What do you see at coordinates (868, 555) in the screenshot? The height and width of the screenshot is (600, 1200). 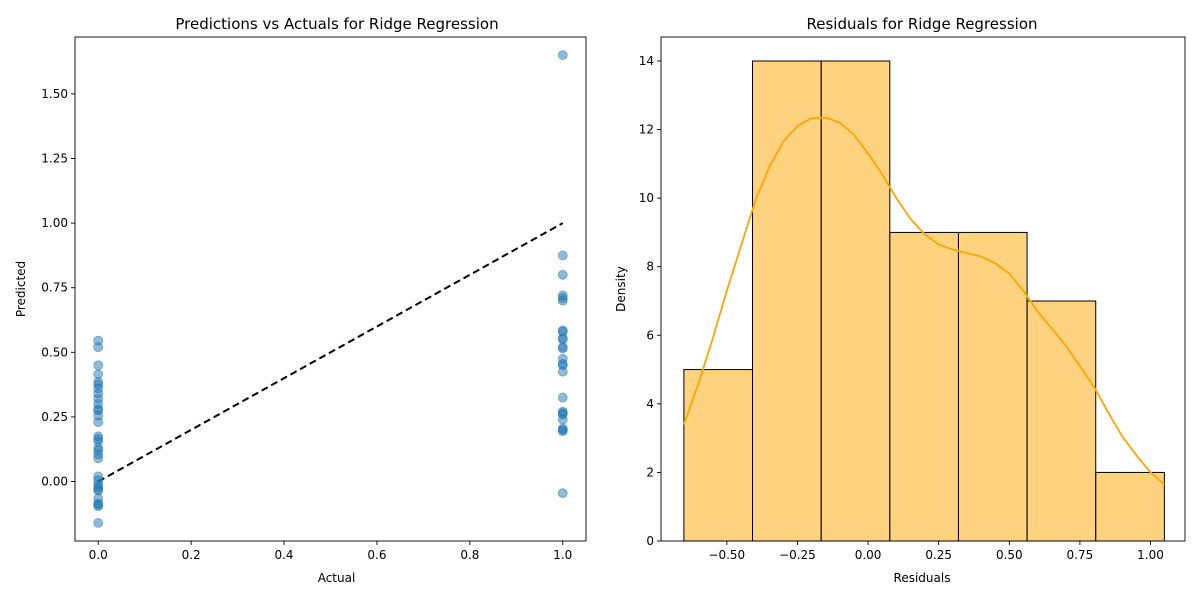 I see `histogram-x-tick-label: 0.00` at bounding box center [868, 555].